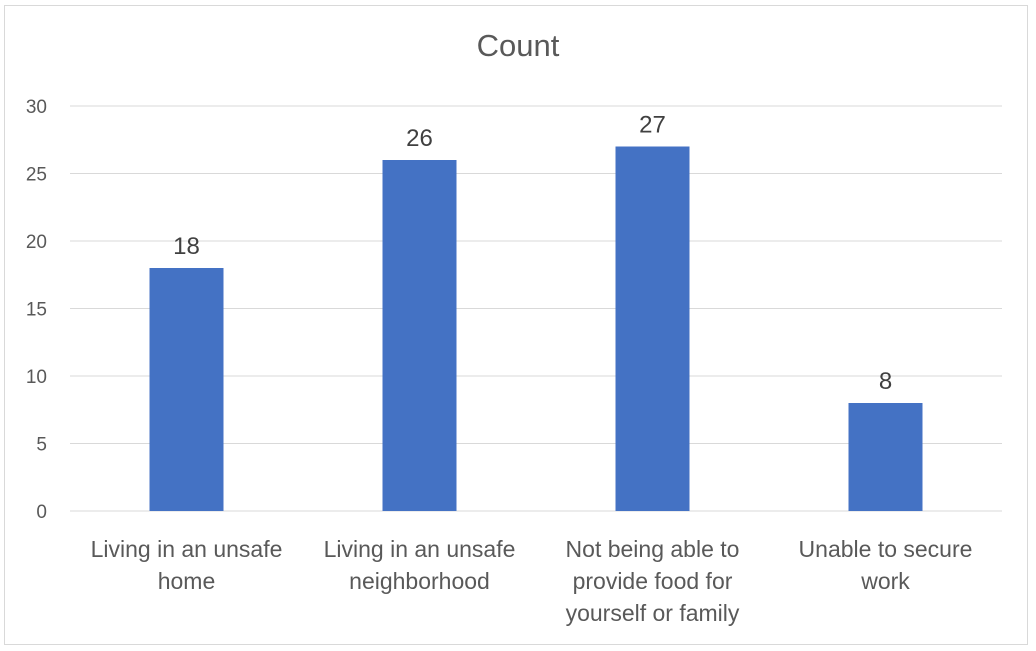 The image size is (1036, 651). I want to click on x-category-label: Unable to secure work, so click(886, 565).